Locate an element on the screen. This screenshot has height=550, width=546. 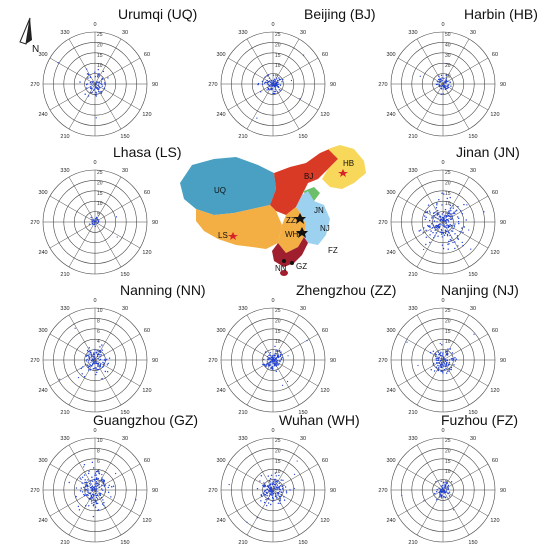
ring-tick-label: 10 is located at coordinates (278, 66).